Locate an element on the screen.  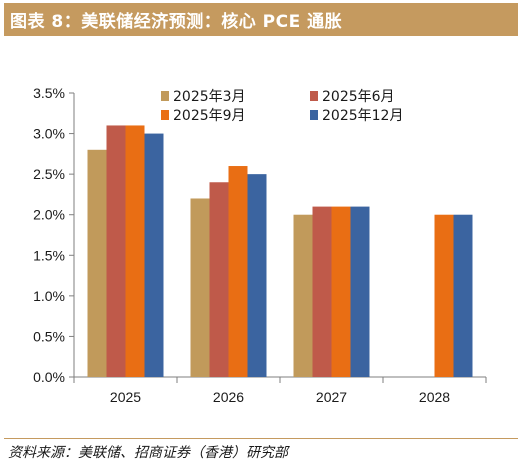
bar-1-2025 is located at coordinates (97, 263).